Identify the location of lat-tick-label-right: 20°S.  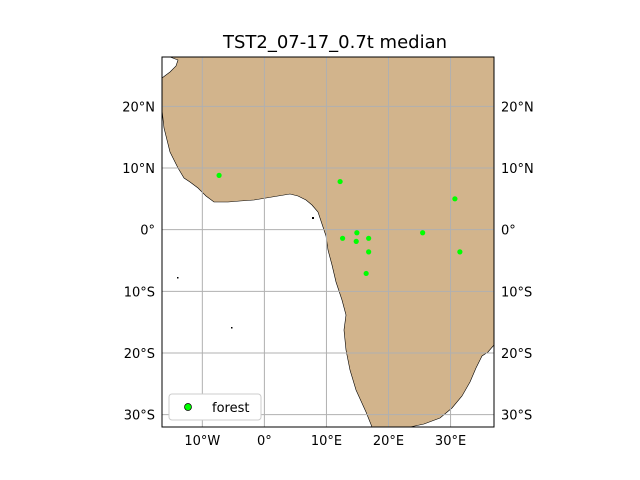
(516, 354).